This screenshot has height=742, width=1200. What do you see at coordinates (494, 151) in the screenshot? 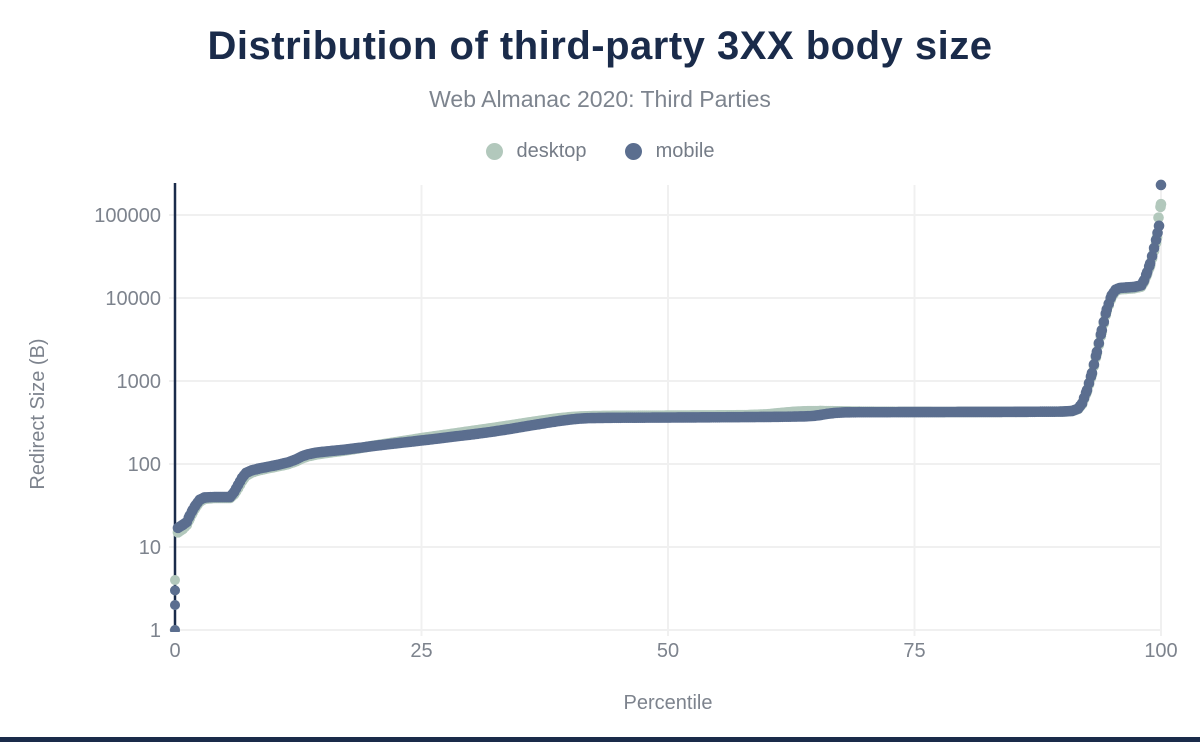
I see `desktop-series-swatch-icon` at bounding box center [494, 151].